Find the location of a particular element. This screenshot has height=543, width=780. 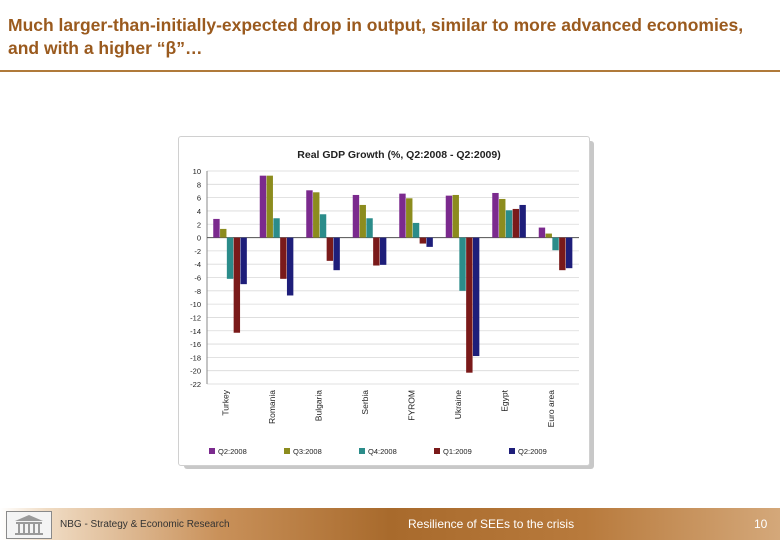

bar-serbia-q3-2008 is located at coordinates (362, 221).